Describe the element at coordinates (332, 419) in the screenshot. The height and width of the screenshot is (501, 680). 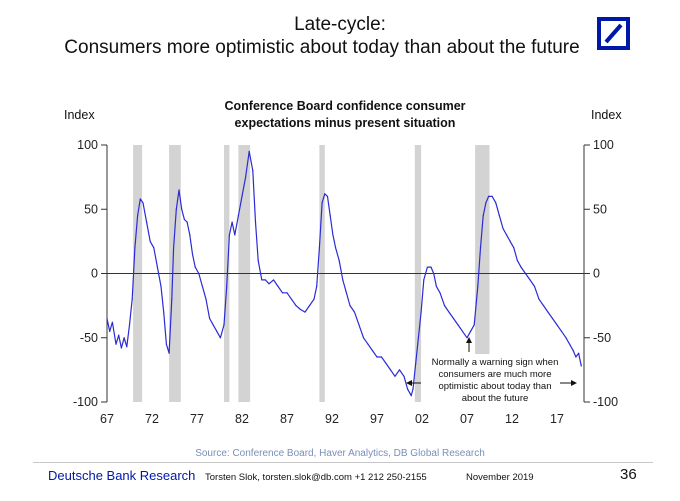
I see `x-tick-label-5: 92` at that location.